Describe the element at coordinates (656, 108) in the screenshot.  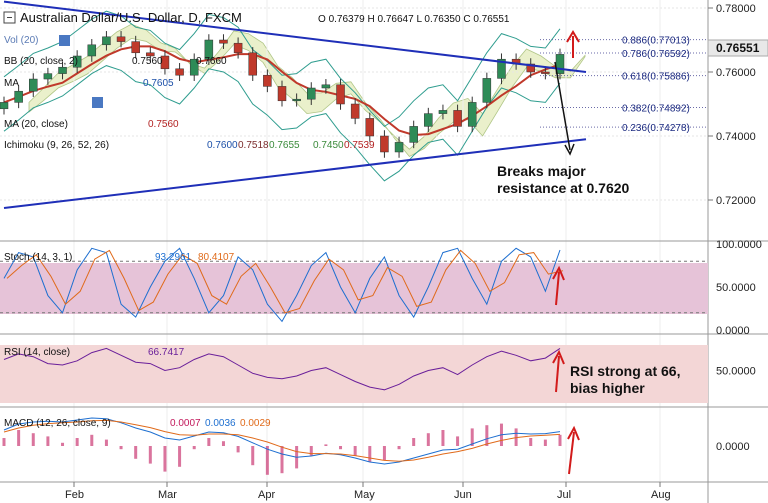
I see `fib-label: 0.382(0.74892)` at that location.